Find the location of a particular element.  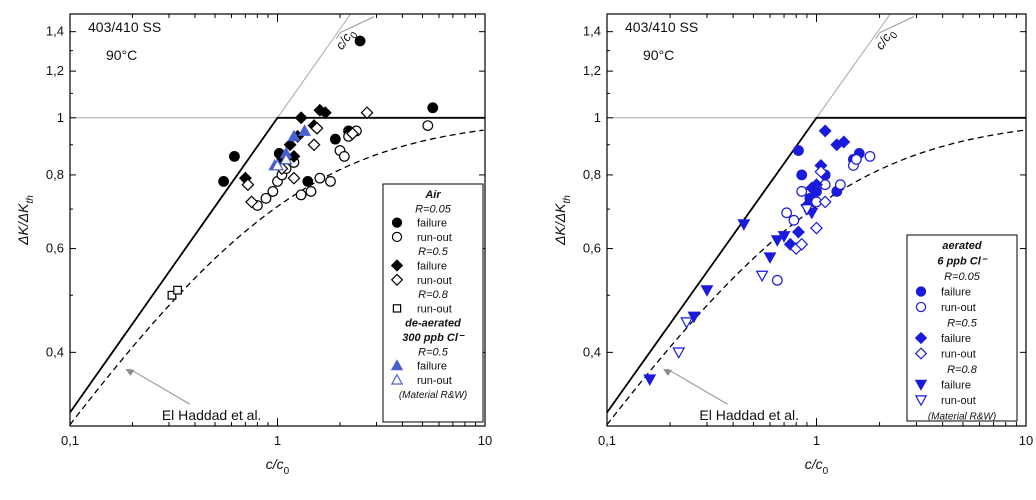

legend-heading: de-aerated is located at coordinates (433, 324).